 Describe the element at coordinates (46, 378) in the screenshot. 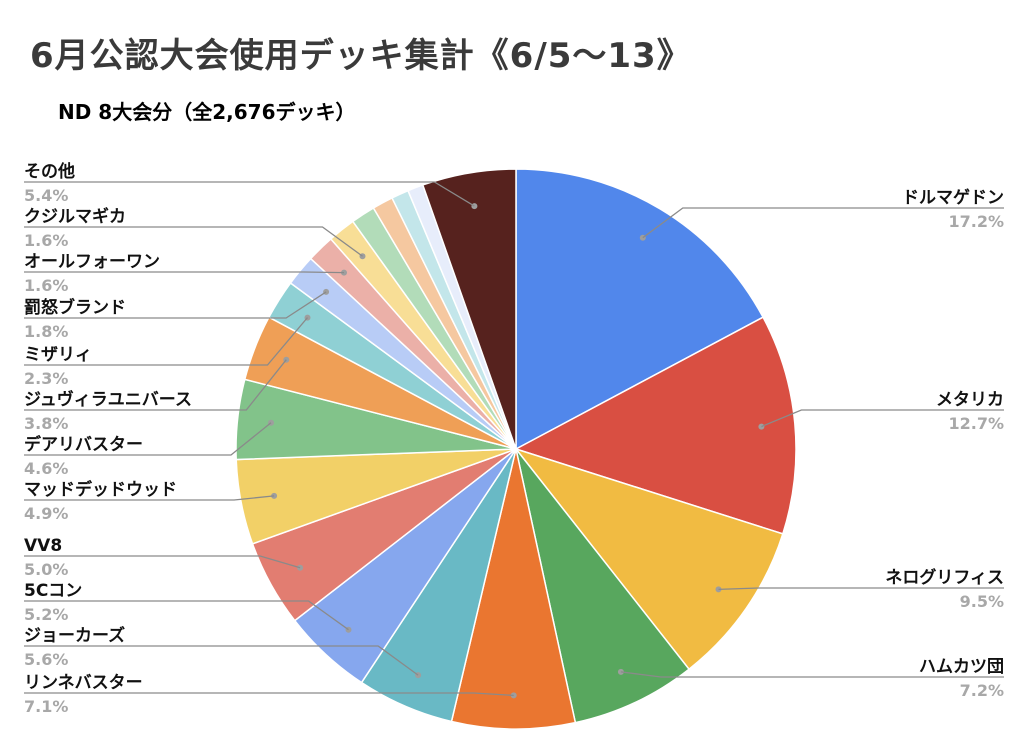

I see `slice-value-label: 2.3%` at that location.